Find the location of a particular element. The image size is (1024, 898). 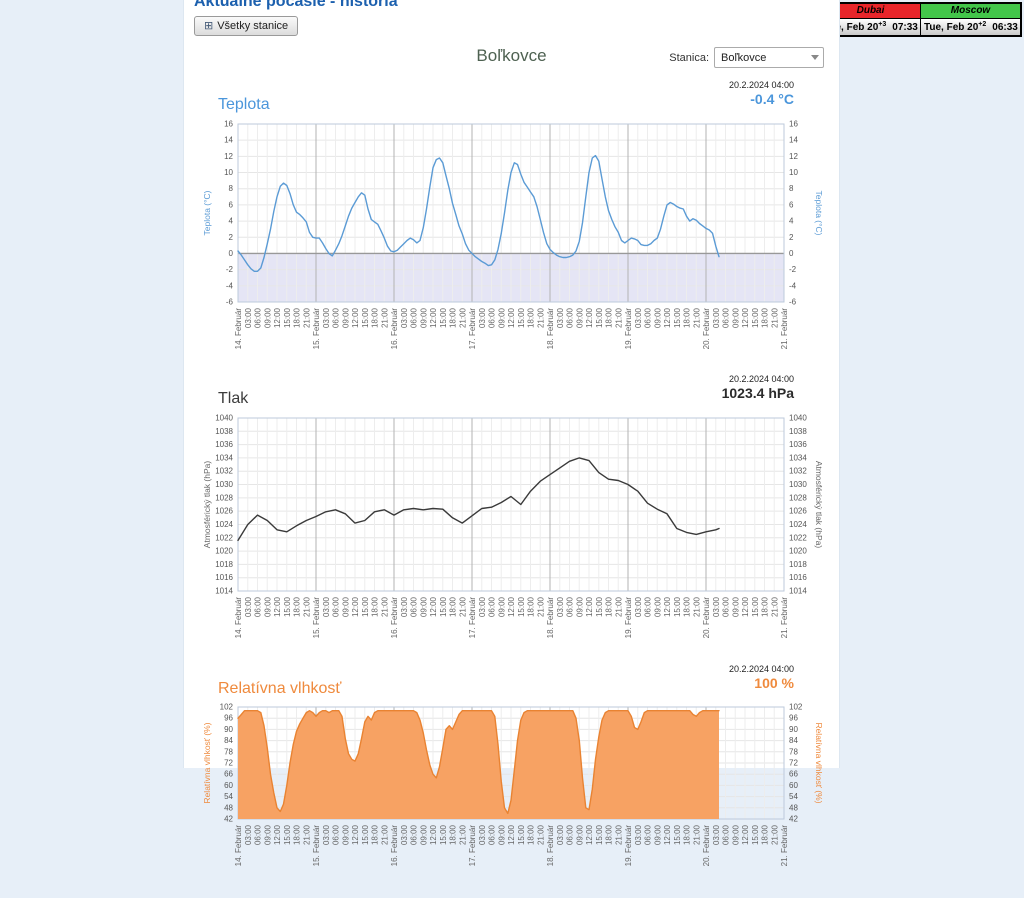

svg-text: 6 is located at coordinates (231, 204).